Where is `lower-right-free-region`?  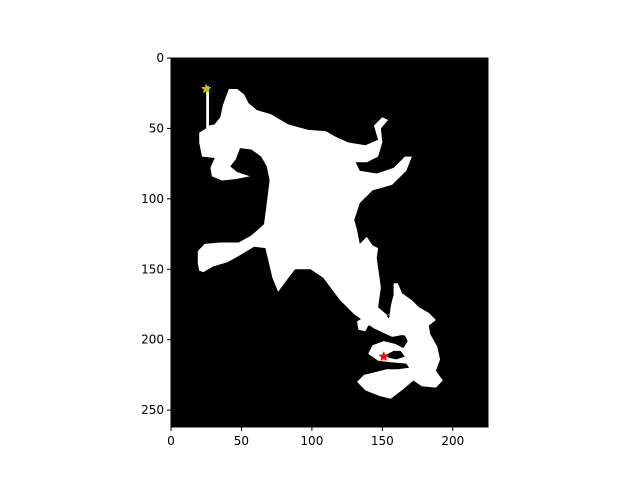
lower-right-free-region is located at coordinates (400, 341).